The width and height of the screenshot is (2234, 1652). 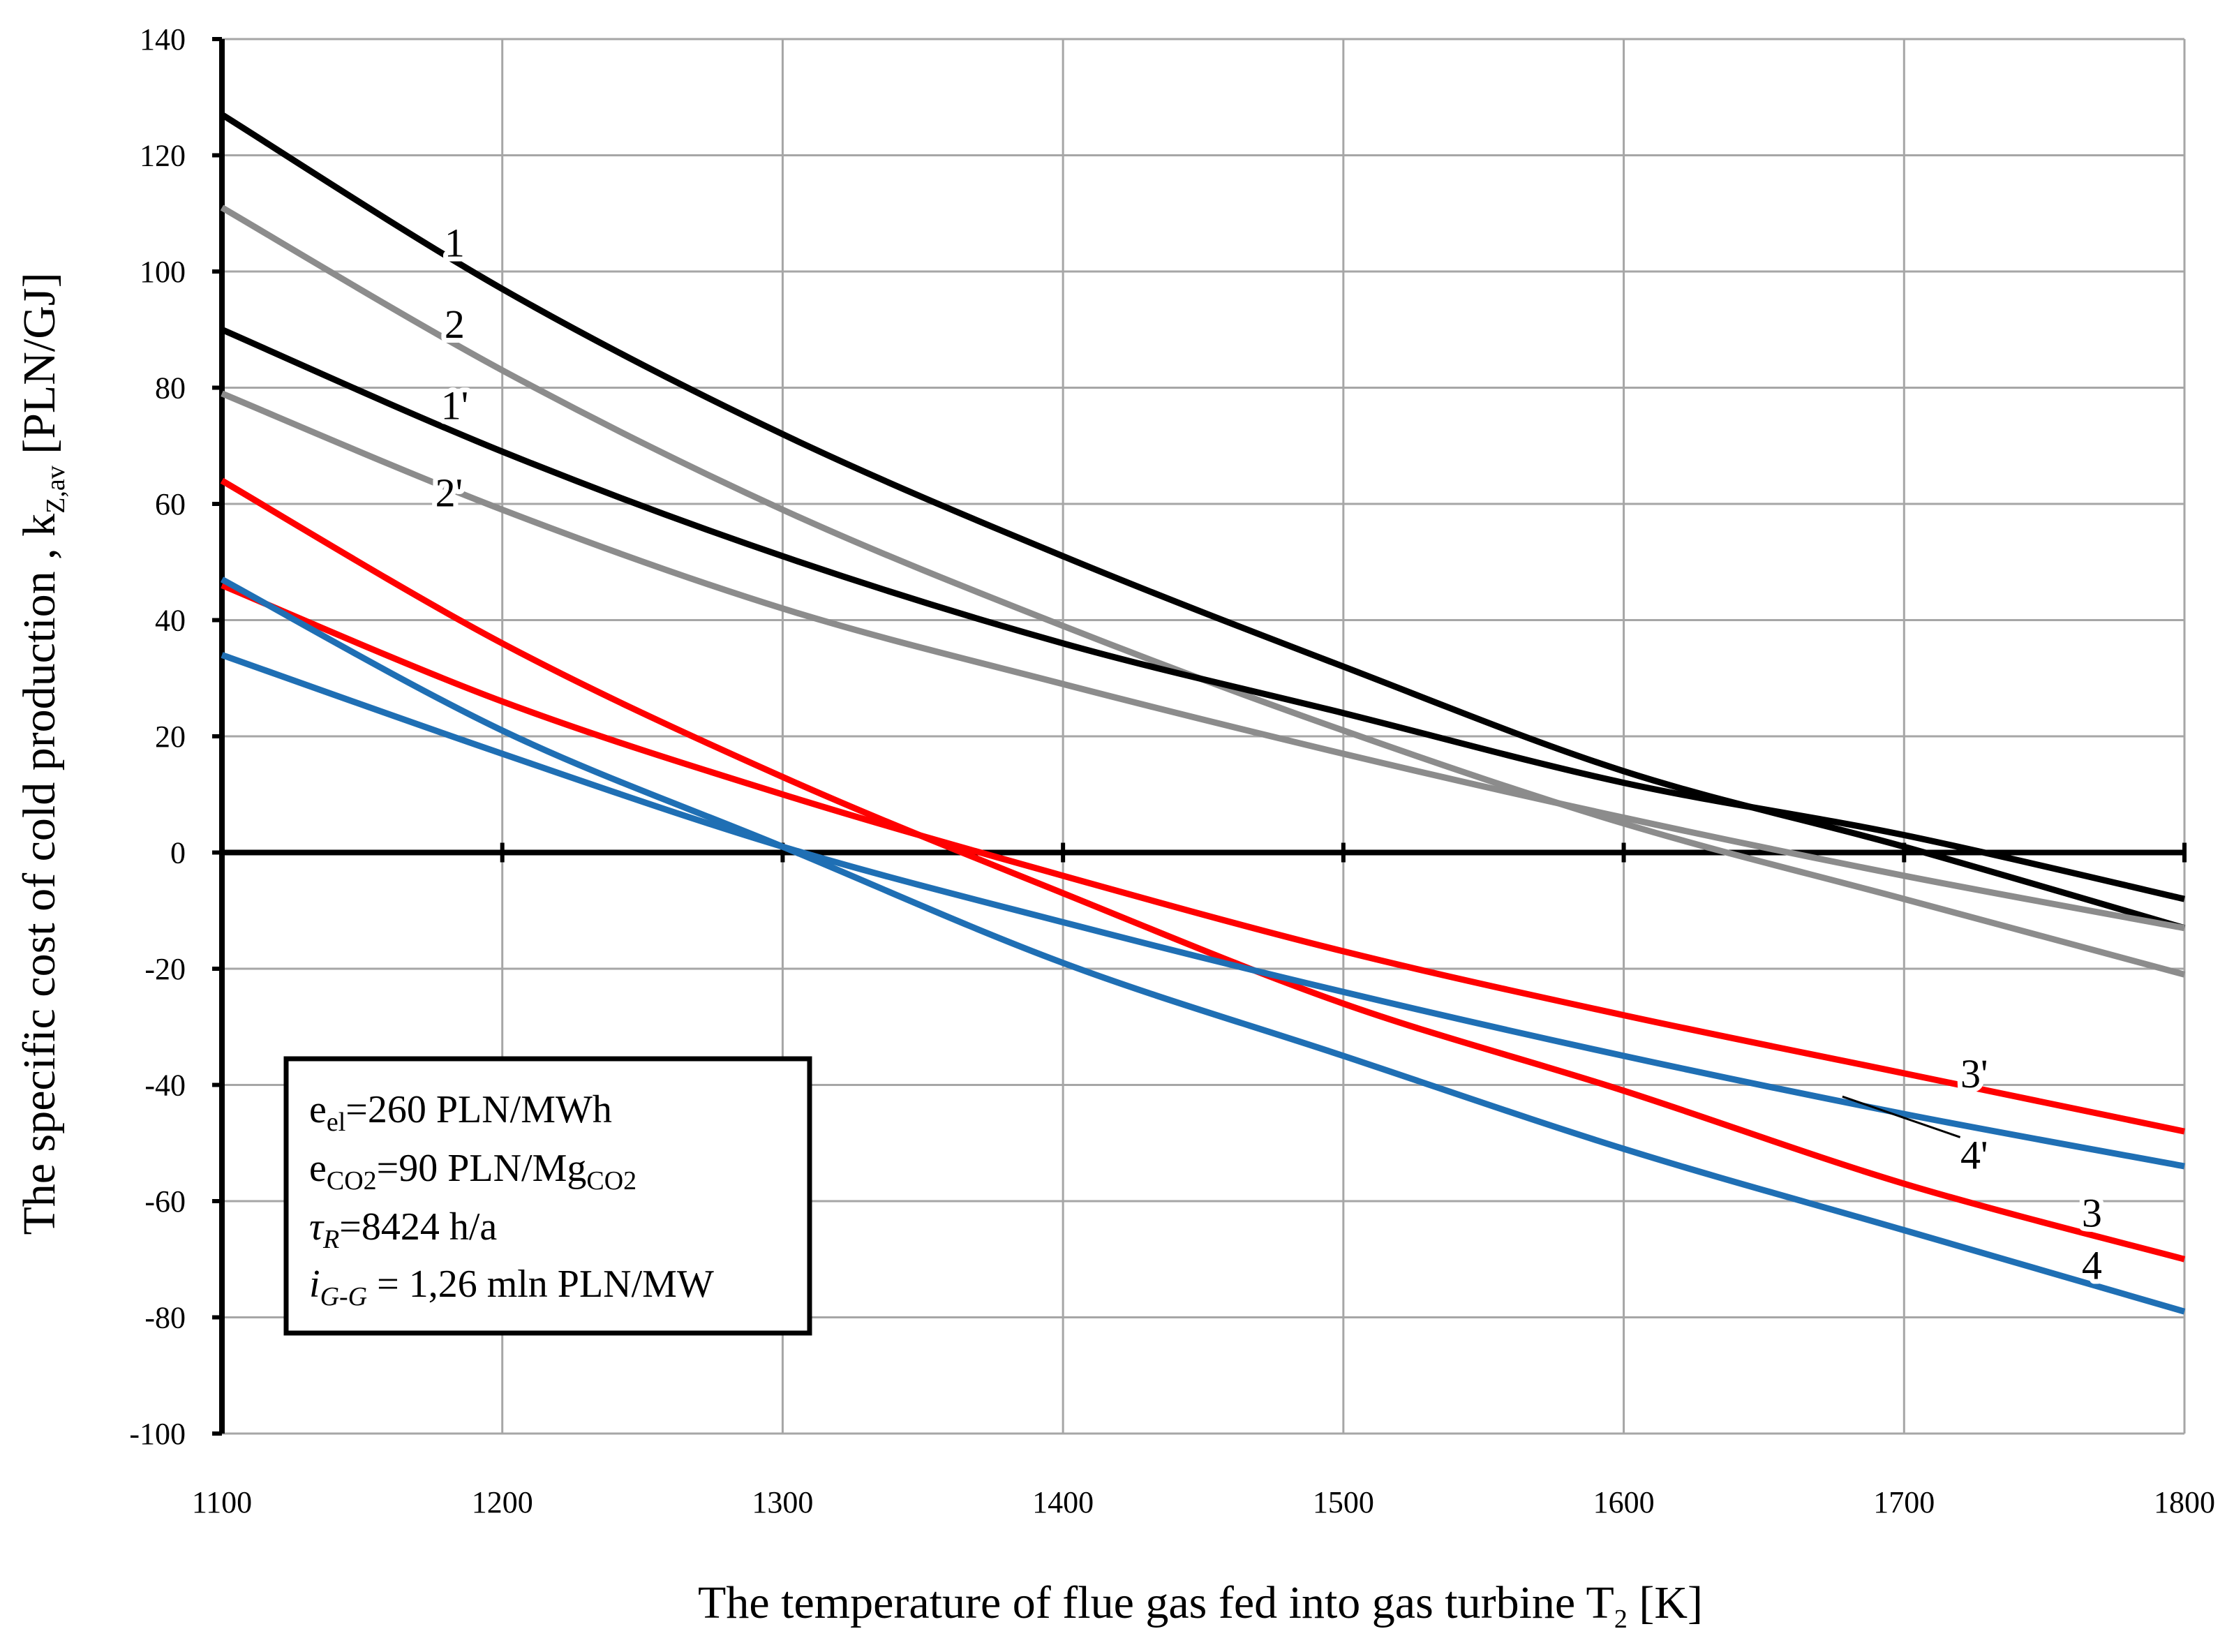 I want to click on curve-label-1-halo: 1, so click(x=455, y=242).